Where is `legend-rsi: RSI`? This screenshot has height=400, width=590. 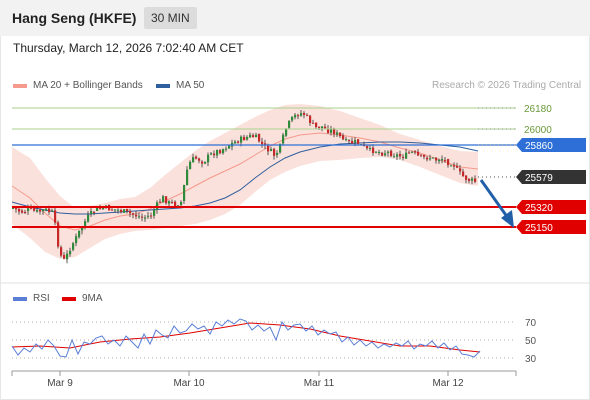
legend-rsi: RSI is located at coordinates (31, 298).